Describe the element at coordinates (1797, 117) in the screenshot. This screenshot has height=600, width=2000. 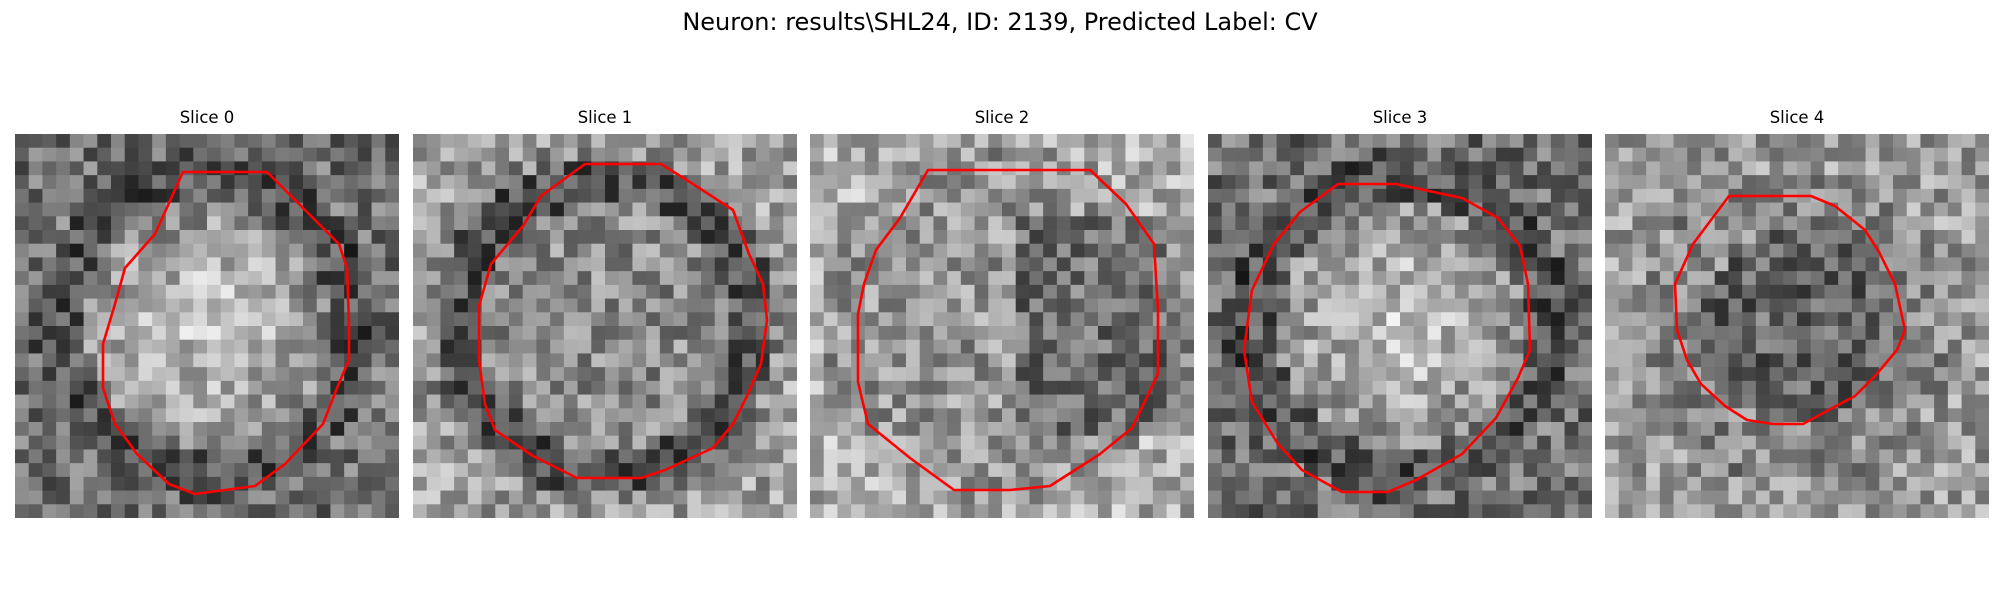
I see `slice-title-4: Slice 4` at that location.